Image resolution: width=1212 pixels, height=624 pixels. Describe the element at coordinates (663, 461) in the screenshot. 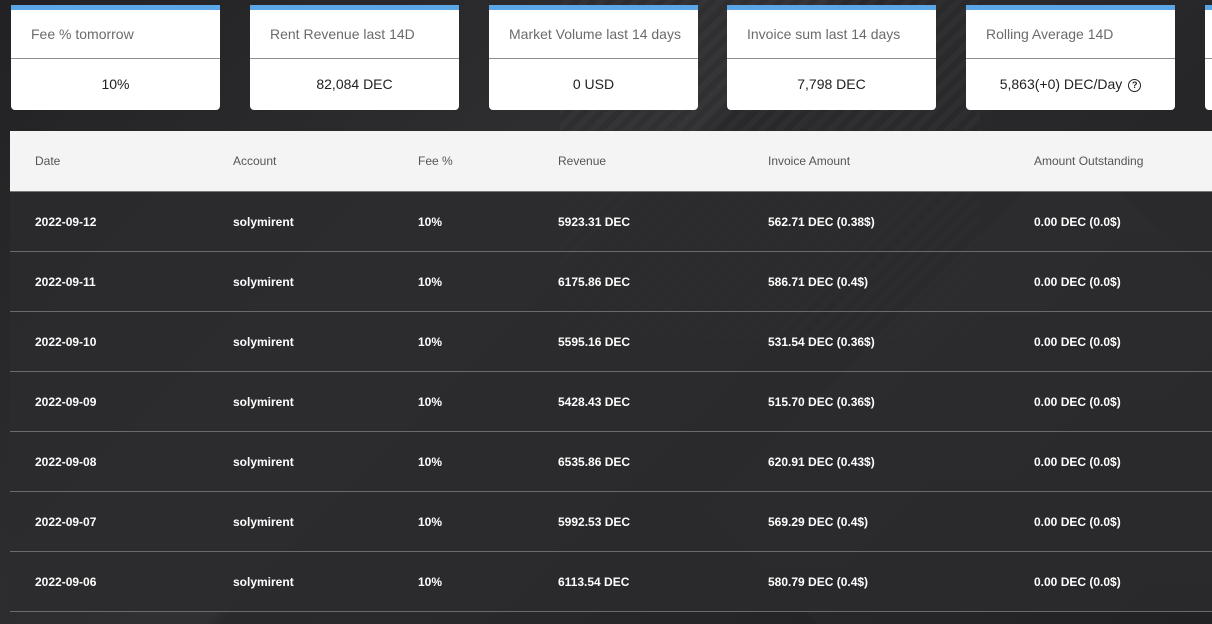

I see `cell-revenue: 6535.86 DEC` at that location.